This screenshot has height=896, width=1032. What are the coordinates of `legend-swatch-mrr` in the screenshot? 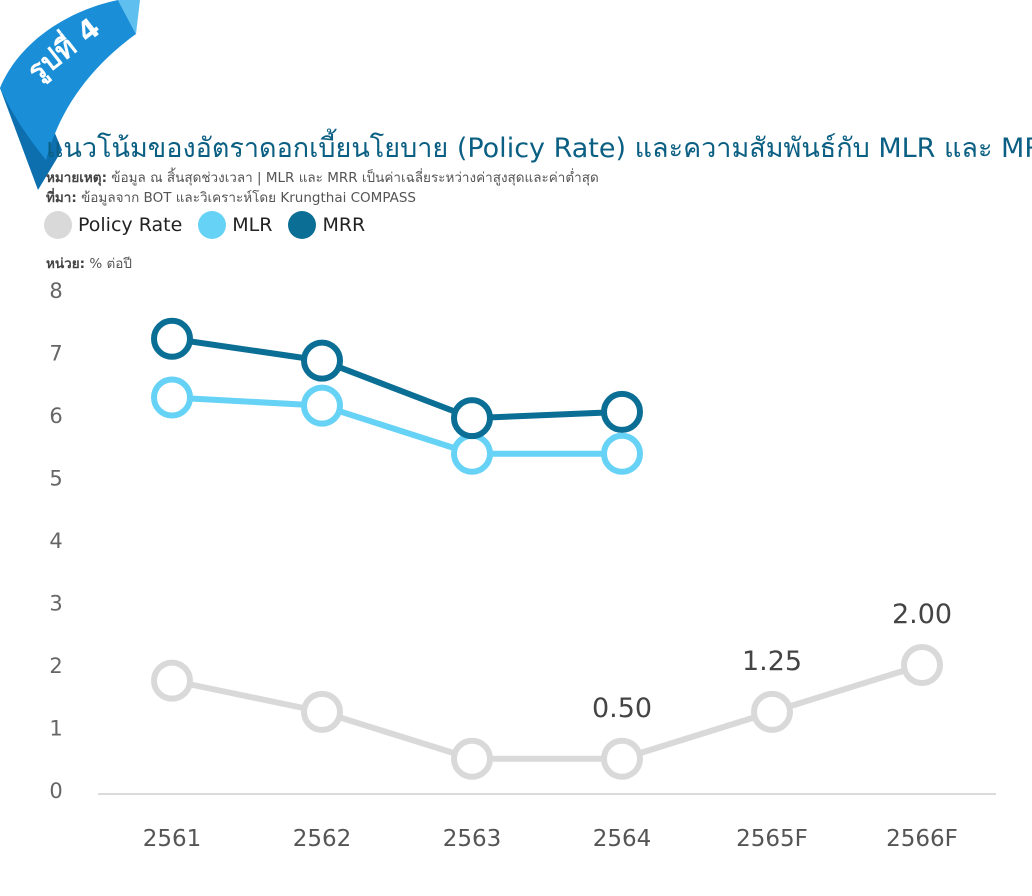 It's located at (302, 225).